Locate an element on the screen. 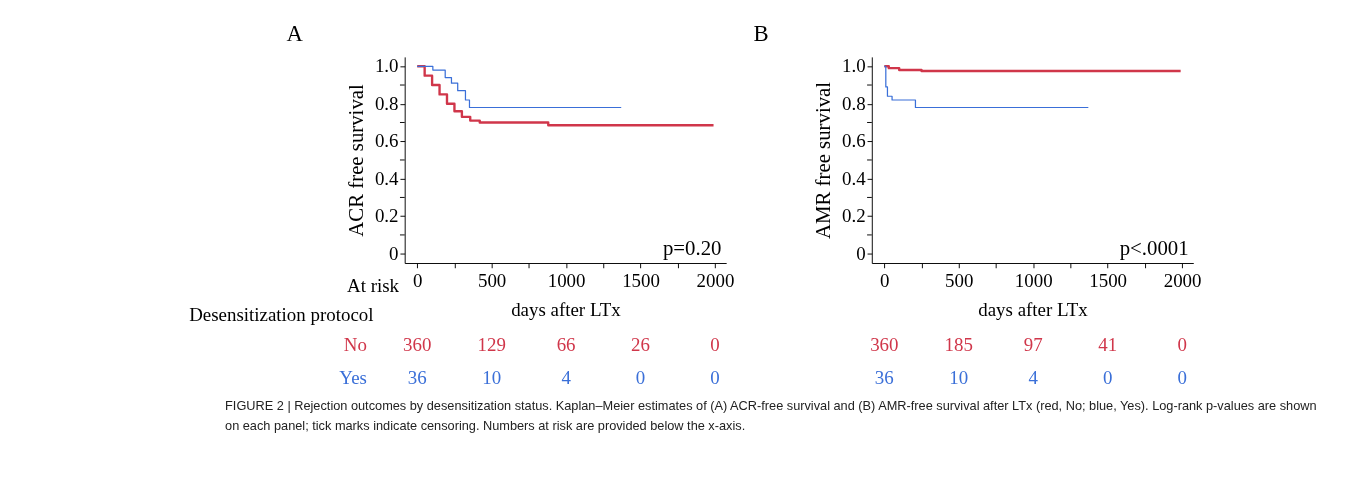 This screenshot has height=488, width=1355. chart-title: A is located at coordinates (295, 33).